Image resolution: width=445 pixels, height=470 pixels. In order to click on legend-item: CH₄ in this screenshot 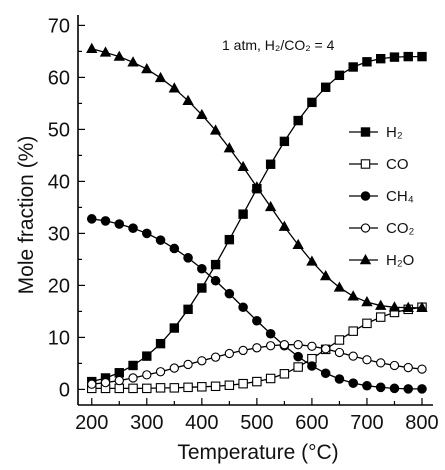, I will do `click(381, 196)`.